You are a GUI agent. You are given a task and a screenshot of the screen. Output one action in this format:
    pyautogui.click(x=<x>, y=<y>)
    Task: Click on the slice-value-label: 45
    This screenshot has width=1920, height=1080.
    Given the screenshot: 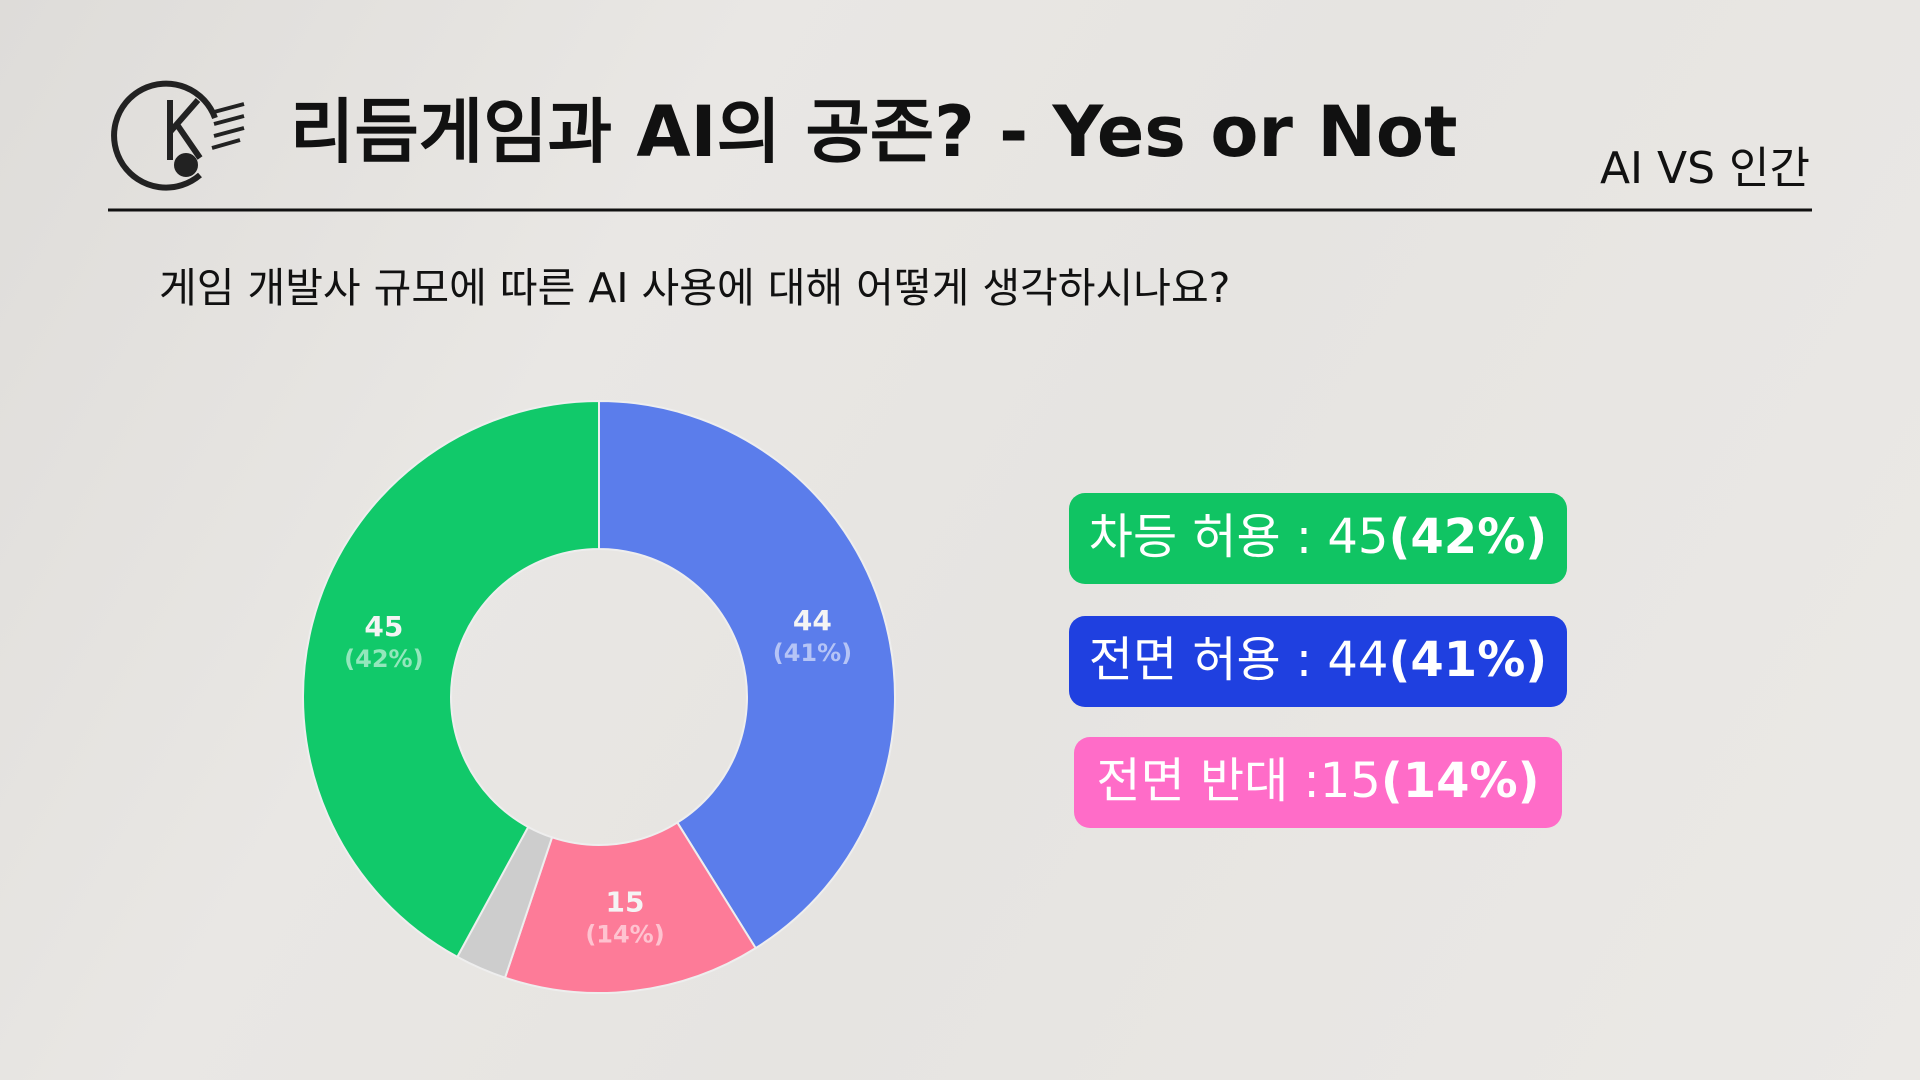 What is the action you would take?
    pyautogui.click(x=383, y=626)
    